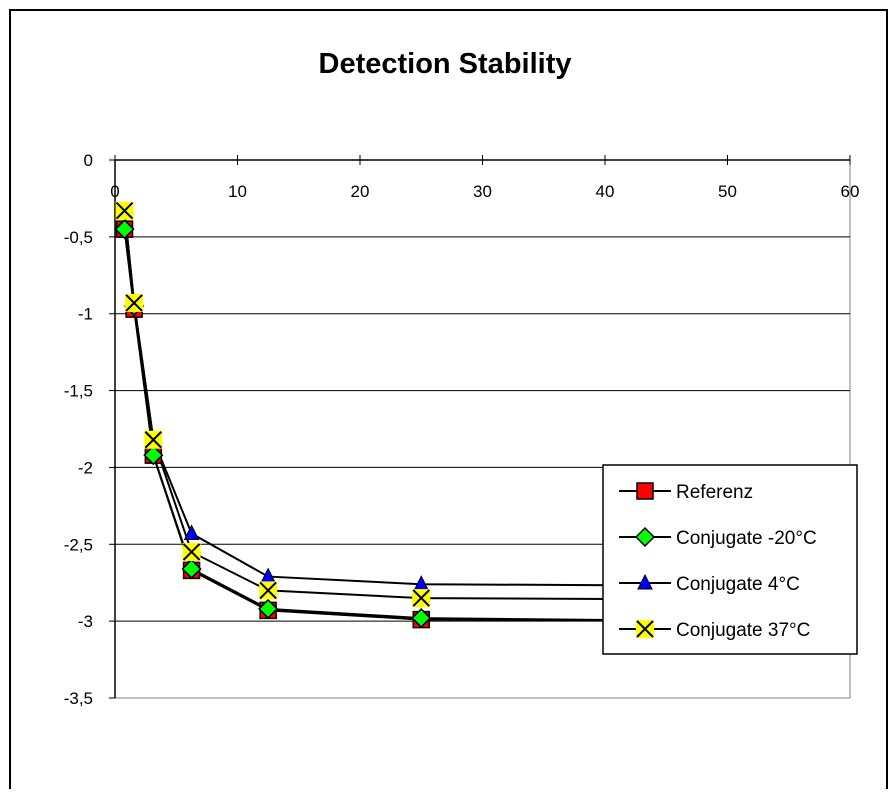 This screenshot has width=896, height=794. Describe the element at coordinates (85, 314) in the screenshot. I see `y-tick-label: -1` at that location.